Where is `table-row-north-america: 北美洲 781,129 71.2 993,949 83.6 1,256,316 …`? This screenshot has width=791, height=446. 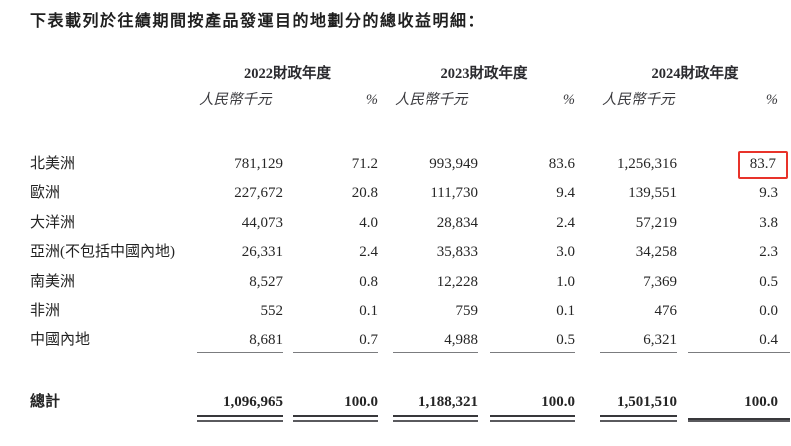 table-row-north-america: 北美洲 781,129 71.2 993,949 83.6 1,256,316 … is located at coordinates (410, 164).